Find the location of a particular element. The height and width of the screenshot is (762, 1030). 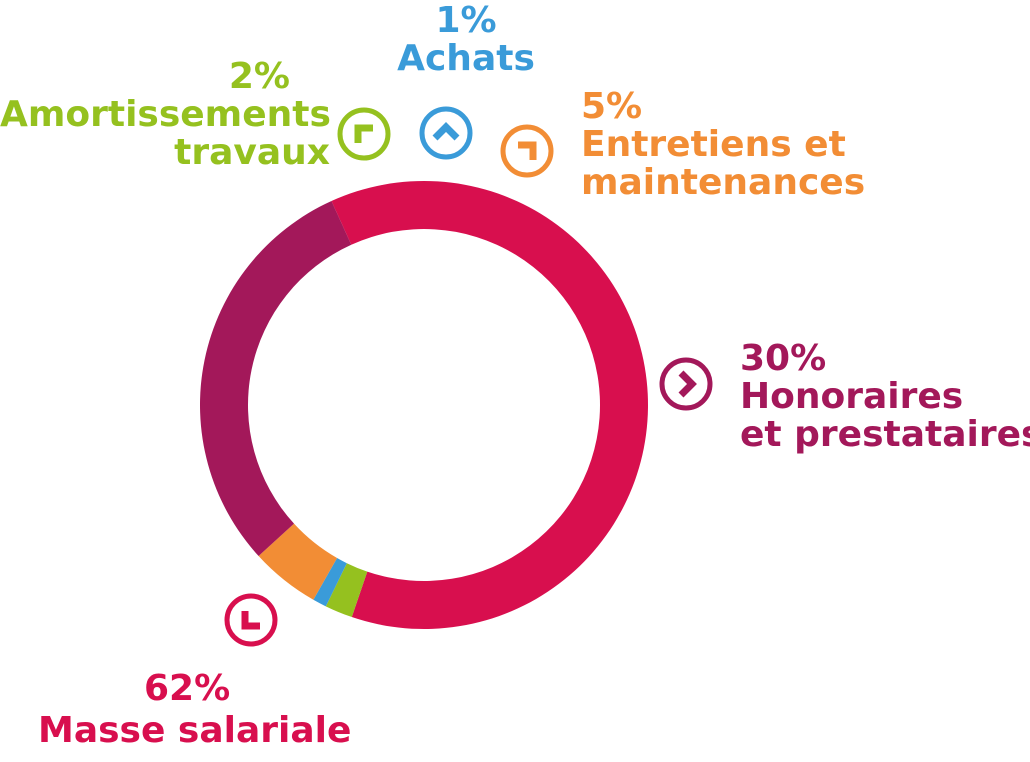

pct-masse-salariale: 62% is located at coordinates (187, 688).